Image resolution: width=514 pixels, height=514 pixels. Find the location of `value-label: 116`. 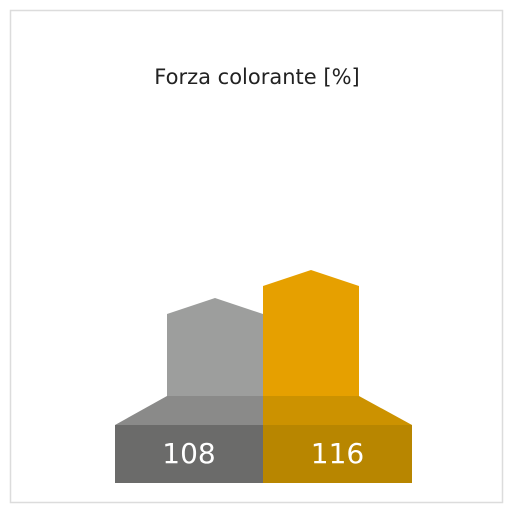

value-label: 116 is located at coordinates (337, 453).